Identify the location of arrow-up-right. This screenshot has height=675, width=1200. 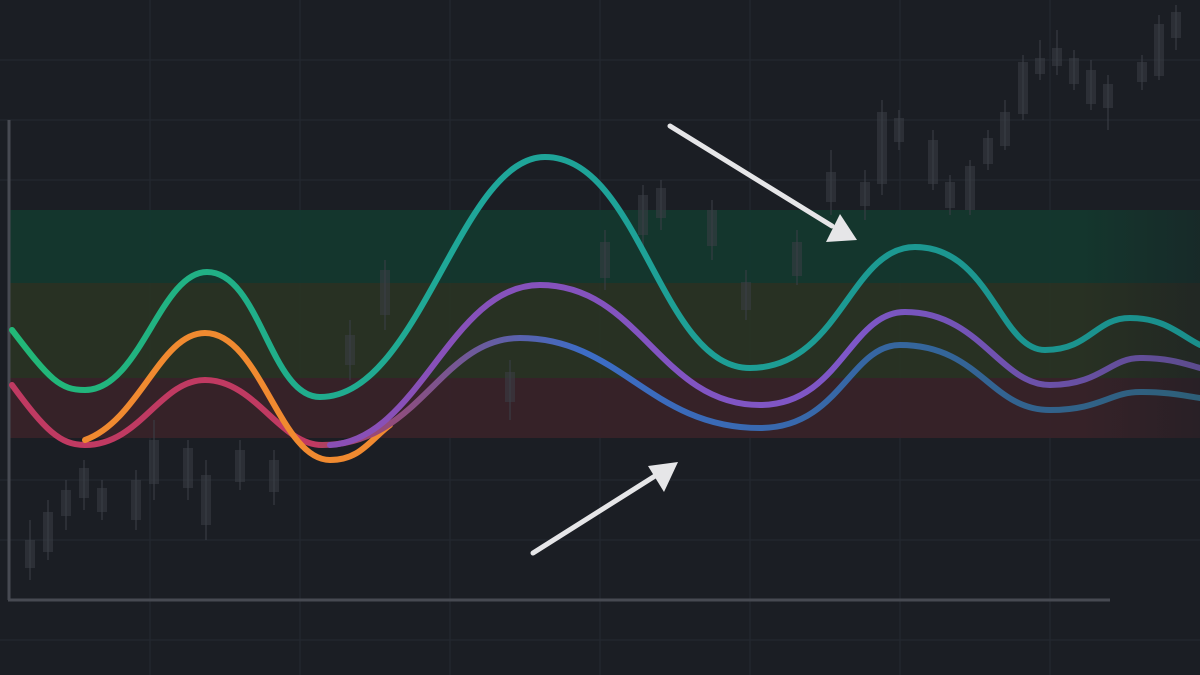
(604, 509).